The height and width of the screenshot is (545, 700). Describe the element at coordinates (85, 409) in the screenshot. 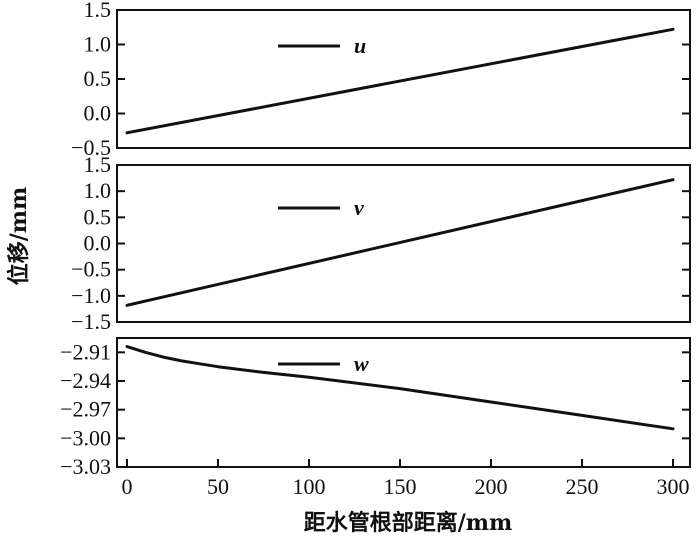

I see `y-tick-label: −2.97` at that location.